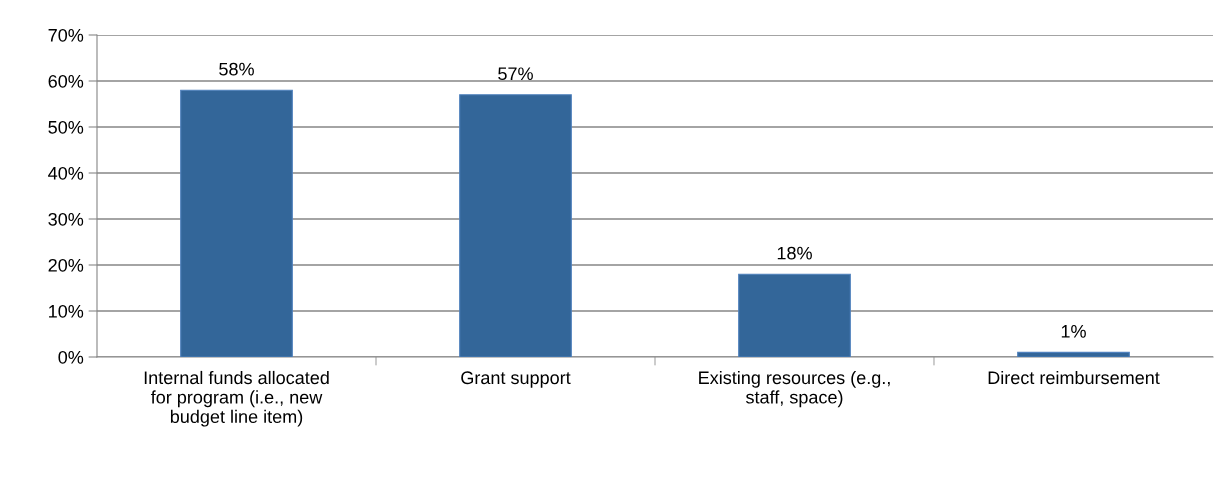 The height and width of the screenshot is (481, 1225). I want to click on data-label: 58%, so click(236, 69).